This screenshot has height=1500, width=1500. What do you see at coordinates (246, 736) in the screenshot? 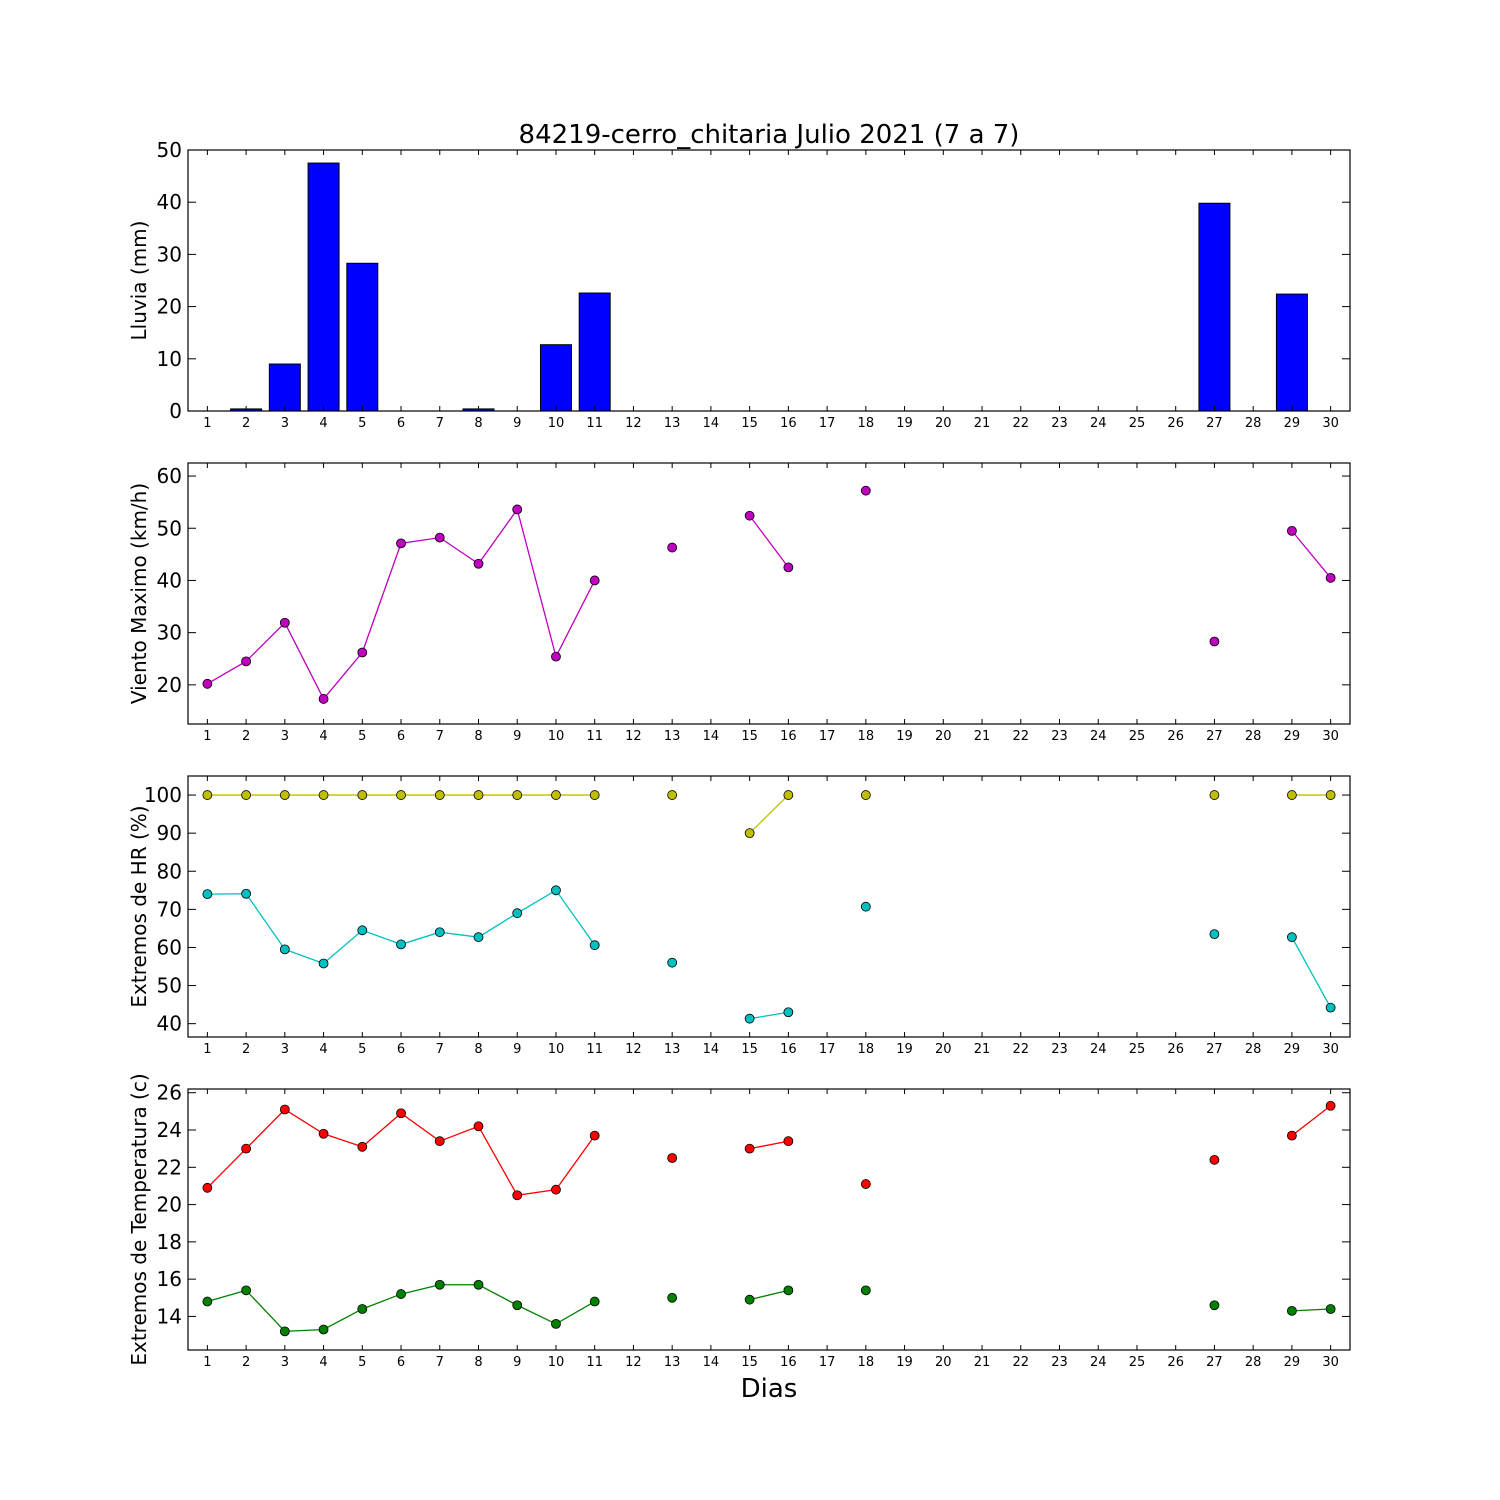
I see `x-tick-label: 2` at bounding box center [246, 736].